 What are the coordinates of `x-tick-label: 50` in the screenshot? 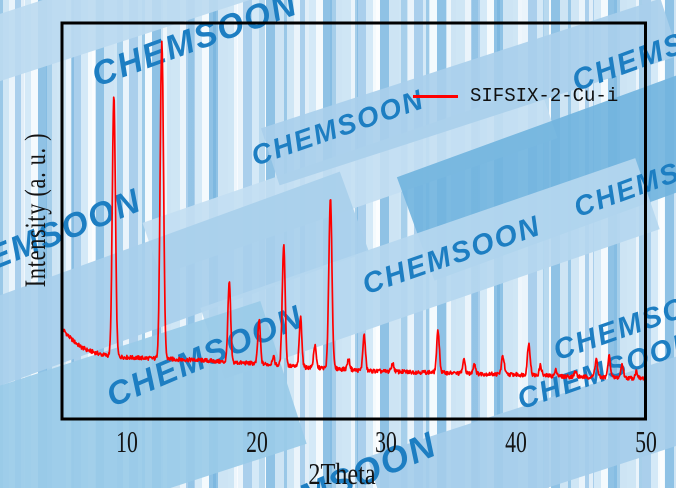 It's located at (645, 441).